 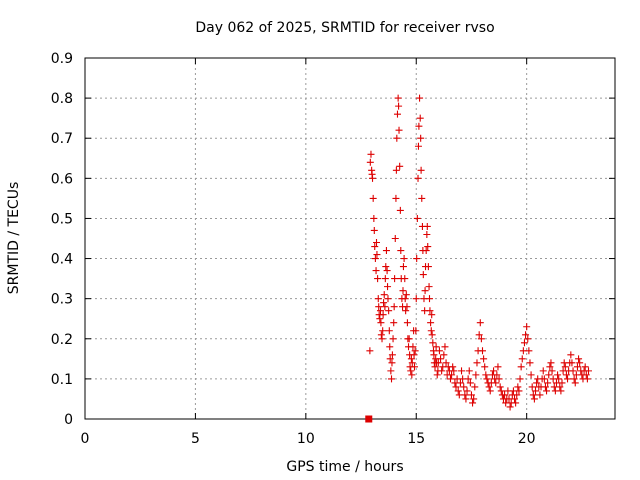 I want to click on x-axis-label: GPS time / hours, so click(x=344, y=467).